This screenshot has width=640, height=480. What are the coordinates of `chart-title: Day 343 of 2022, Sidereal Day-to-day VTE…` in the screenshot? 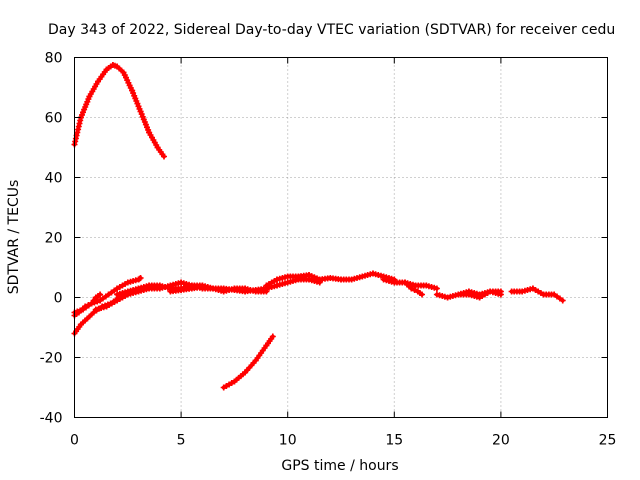 It's located at (331, 30).